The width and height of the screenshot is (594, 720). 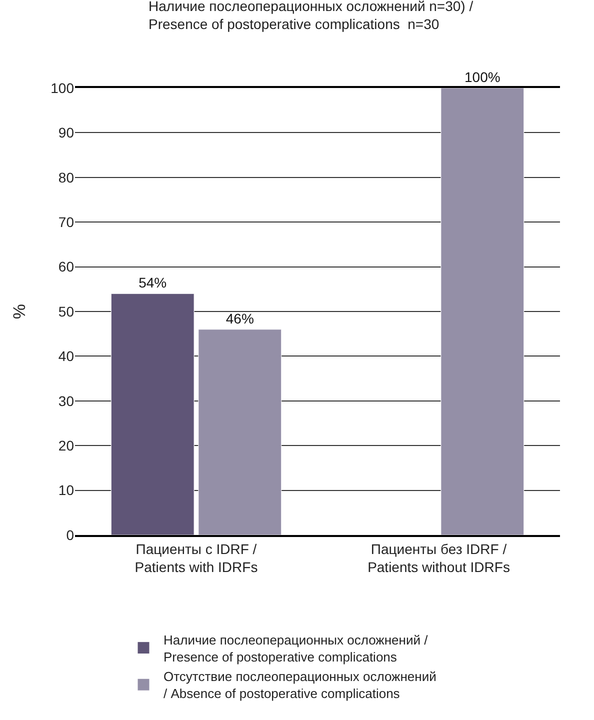 I want to click on data-label: 46%, so click(x=240, y=318).